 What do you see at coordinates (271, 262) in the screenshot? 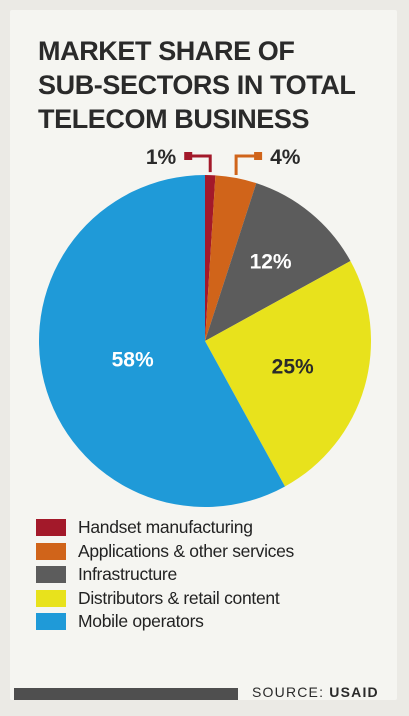
I see `slice-value-label: 12%` at bounding box center [271, 262].